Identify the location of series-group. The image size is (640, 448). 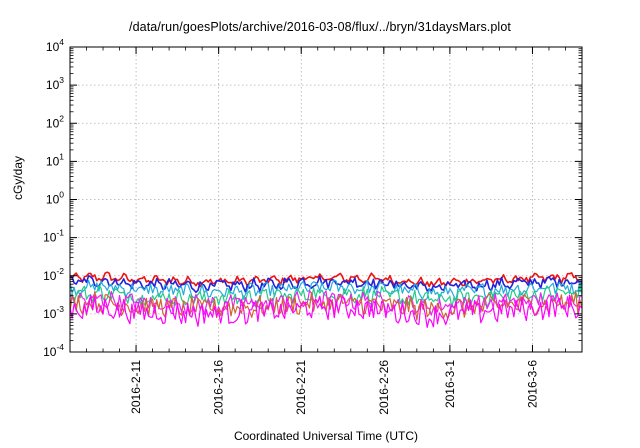
(326, 299).